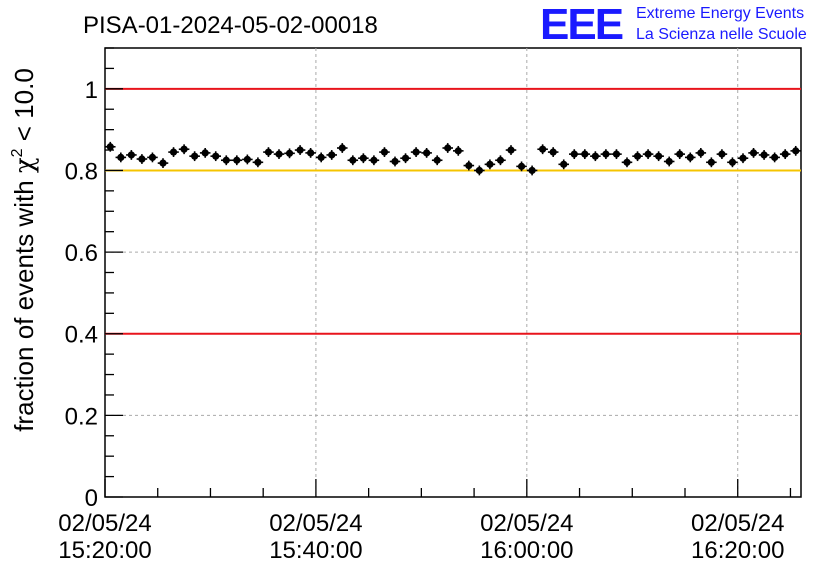  I want to click on x-tick-label-time: 15:40:00, so click(315, 550).